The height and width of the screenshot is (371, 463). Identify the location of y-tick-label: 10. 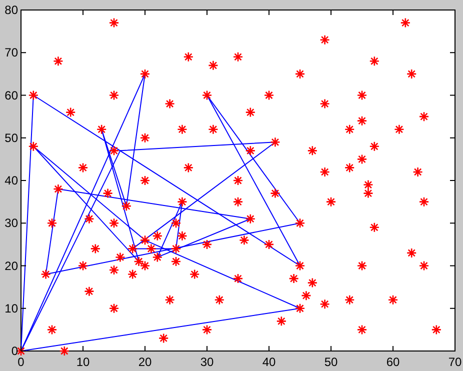
(11, 308).